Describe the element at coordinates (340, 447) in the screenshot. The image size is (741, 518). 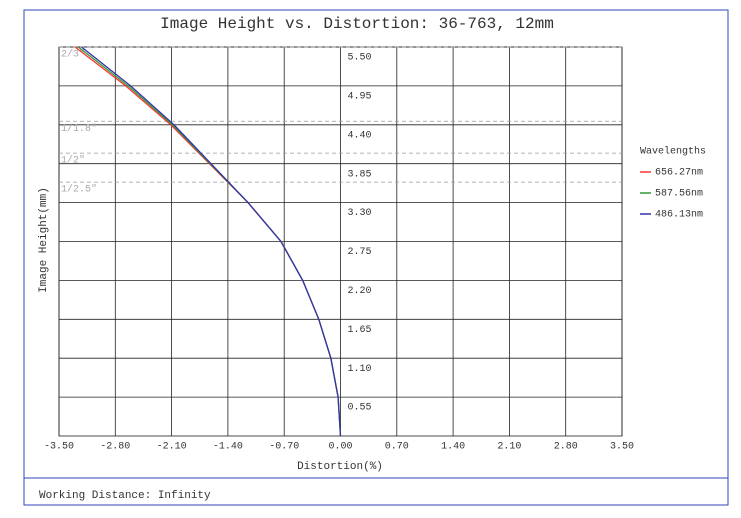
I see `x-tick-label: 0.00` at that location.